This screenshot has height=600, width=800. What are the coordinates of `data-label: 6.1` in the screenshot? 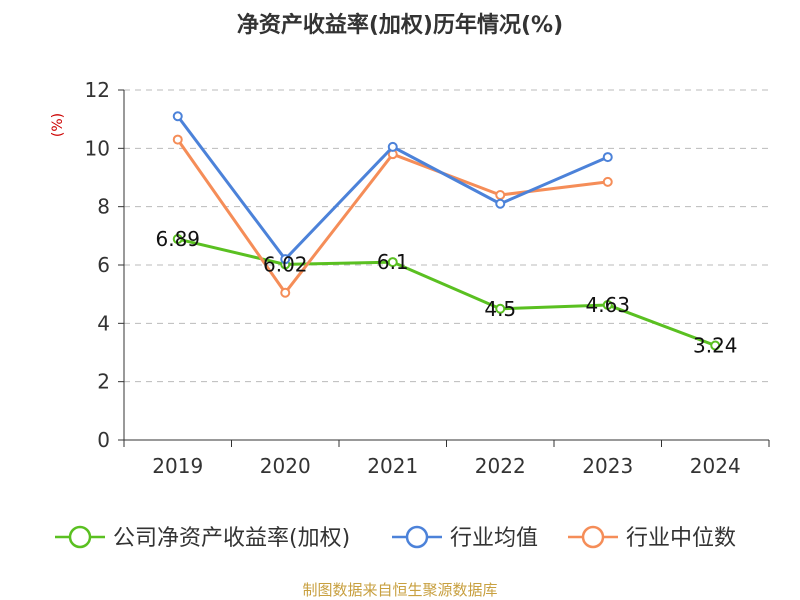 It's located at (393, 262).